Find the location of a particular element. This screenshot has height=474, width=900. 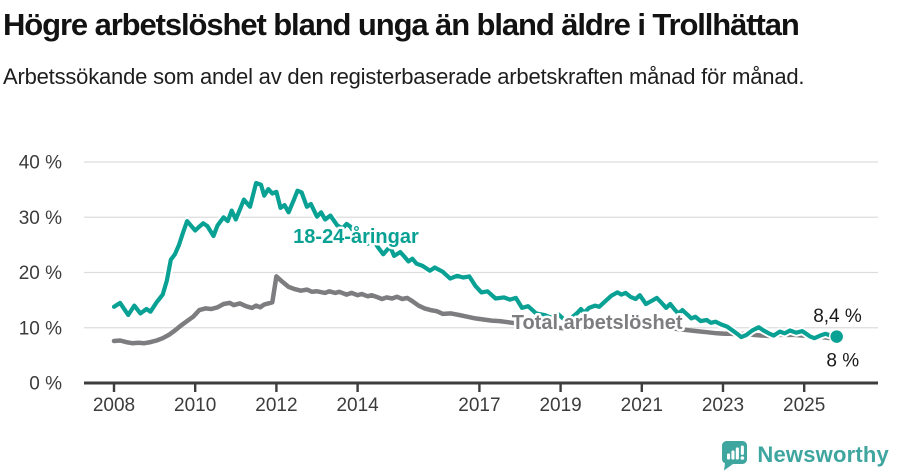

y-tick-label-10: 10 % is located at coordinates (40, 328).